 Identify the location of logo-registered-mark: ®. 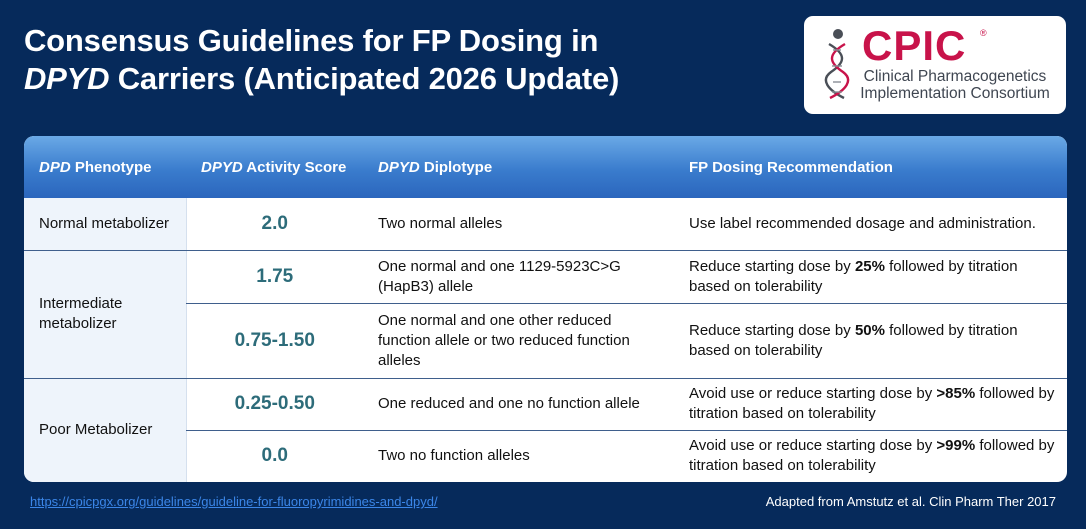
(983, 33).